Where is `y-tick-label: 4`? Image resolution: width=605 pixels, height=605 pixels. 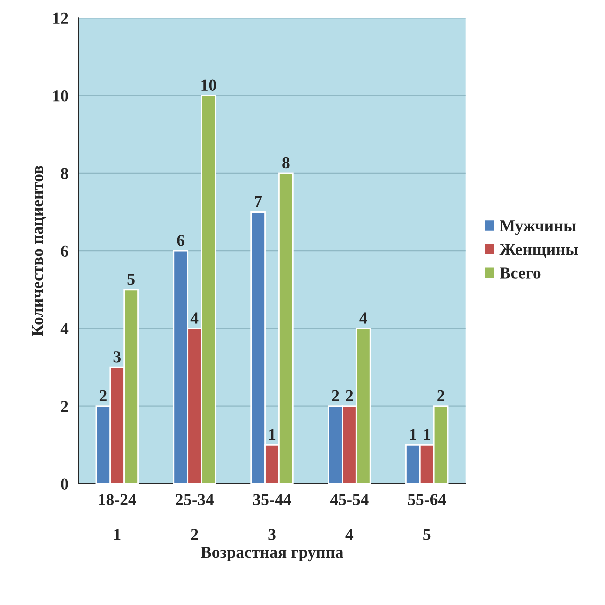
y-tick-label: 4 is located at coordinates (64, 329).